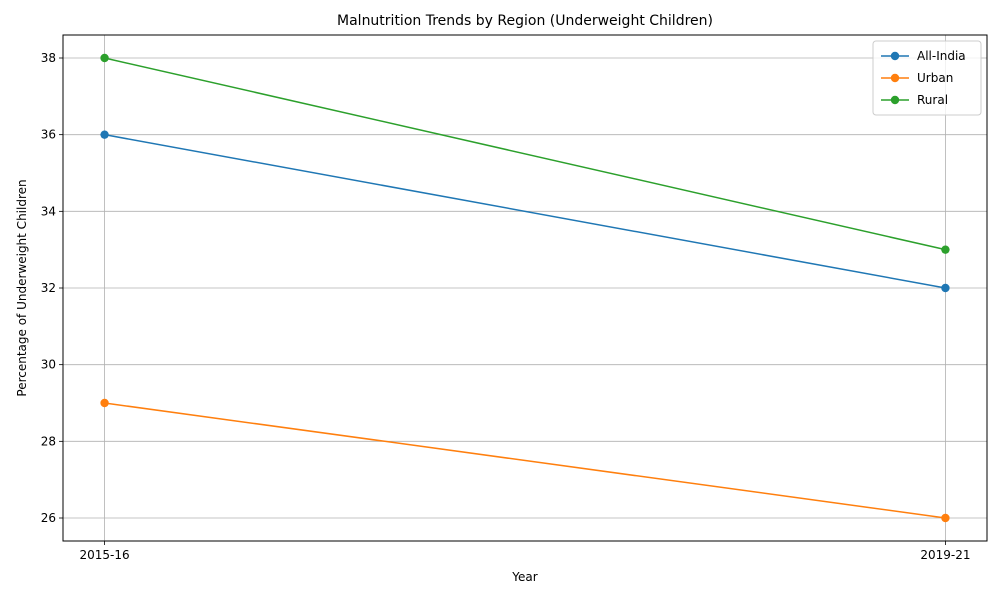  What do you see at coordinates (48, 288) in the screenshot?
I see `y-tick-label: 32` at bounding box center [48, 288].